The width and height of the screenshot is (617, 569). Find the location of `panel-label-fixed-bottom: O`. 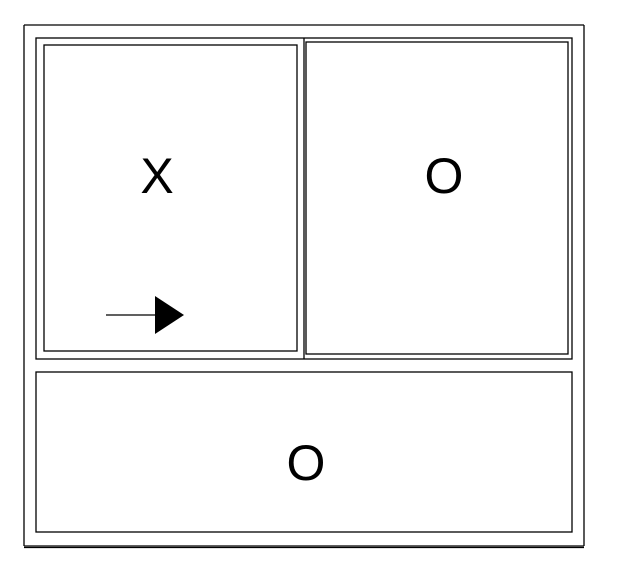

panel-label-fixed-bottom: O is located at coordinates (306, 463).